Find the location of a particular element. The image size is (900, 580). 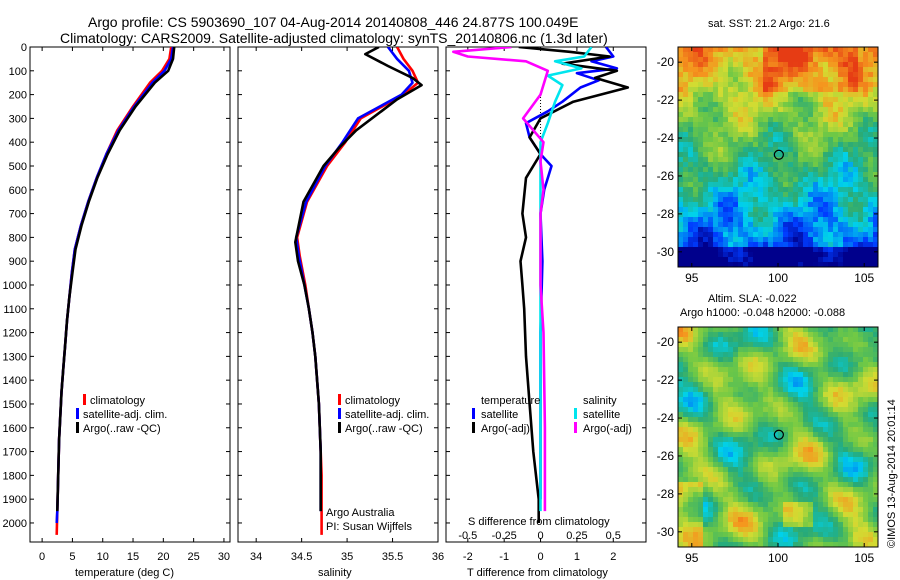

legend-label-t-argo: Argo(-adj) is located at coordinates (505, 429).